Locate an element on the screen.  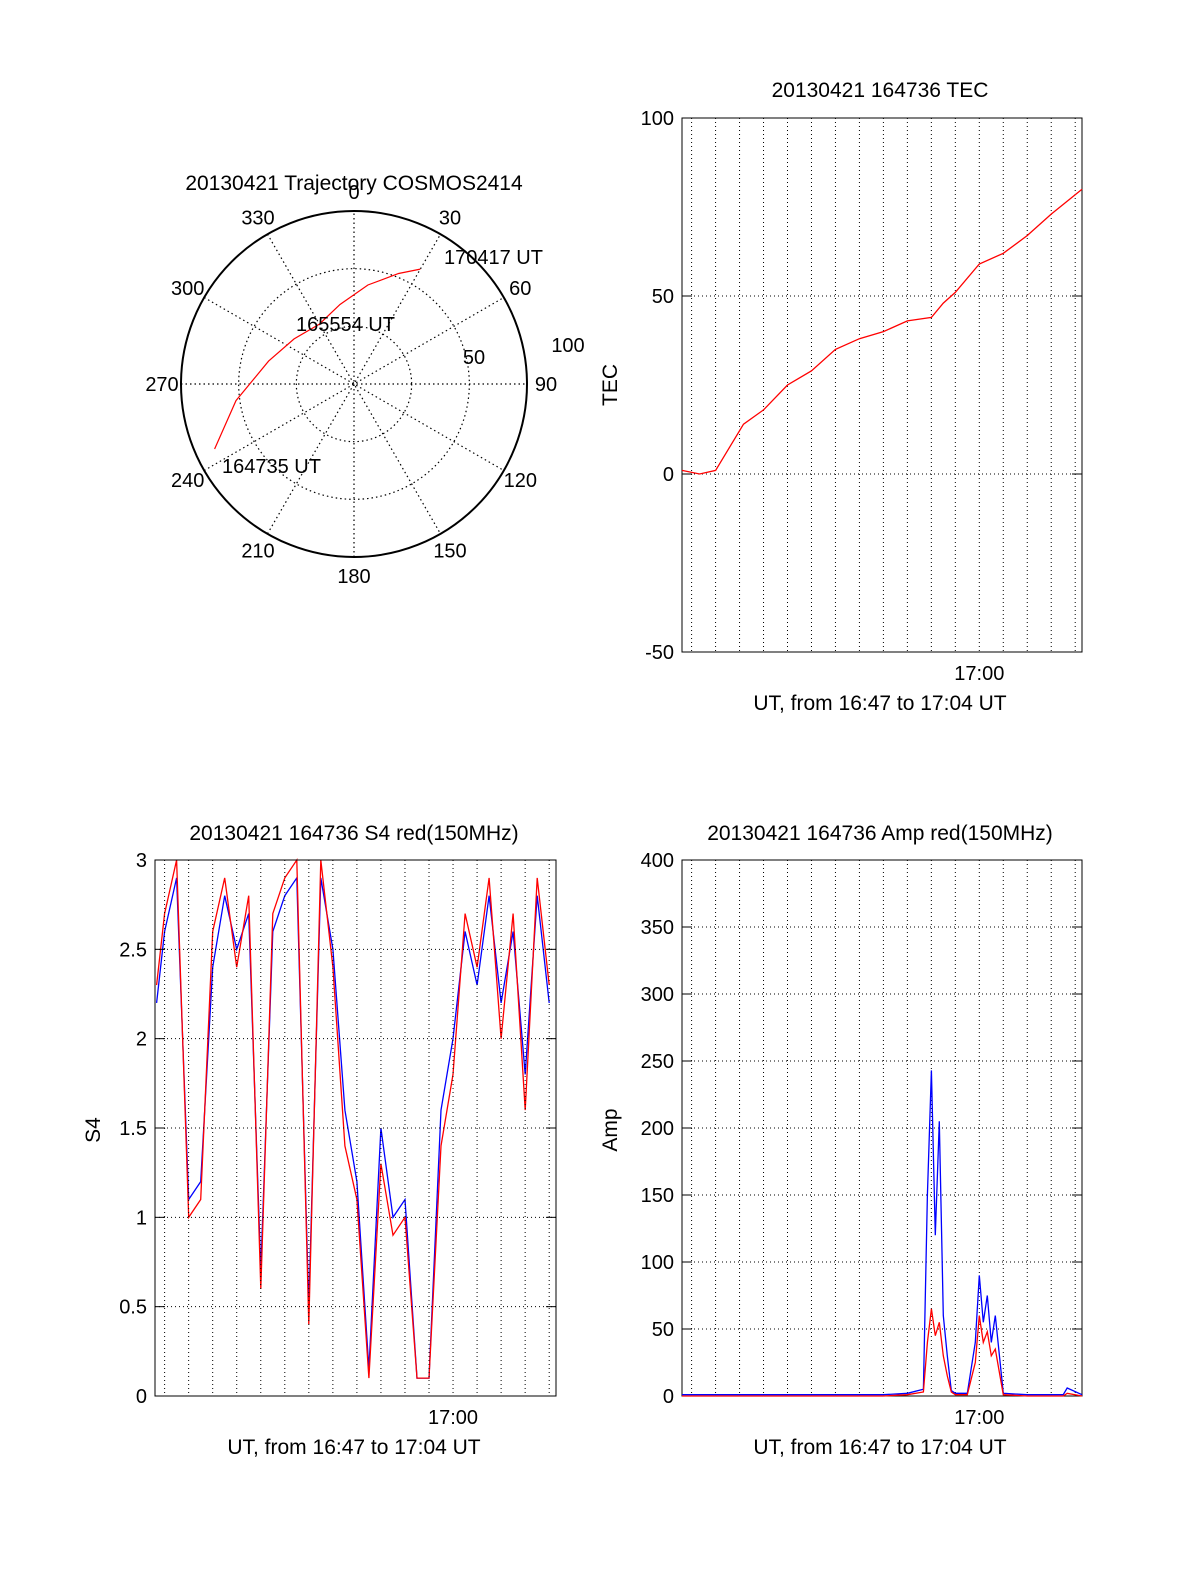
polar-azimuth-label: 180 is located at coordinates (353, 577).